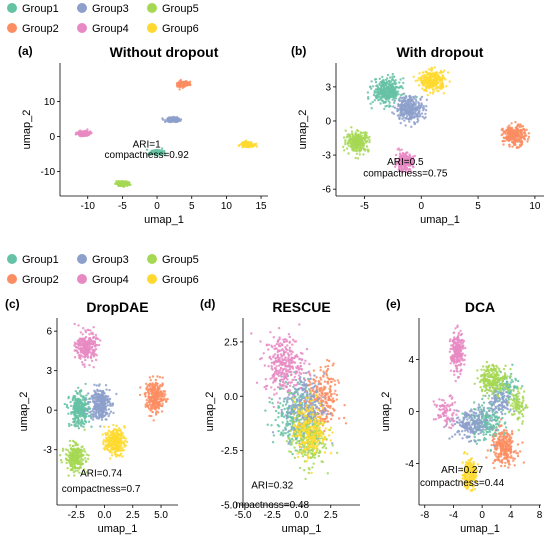  What do you see at coordinates (478, 206) in the screenshot?
I see `x-tick-label: 5` at bounding box center [478, 206].